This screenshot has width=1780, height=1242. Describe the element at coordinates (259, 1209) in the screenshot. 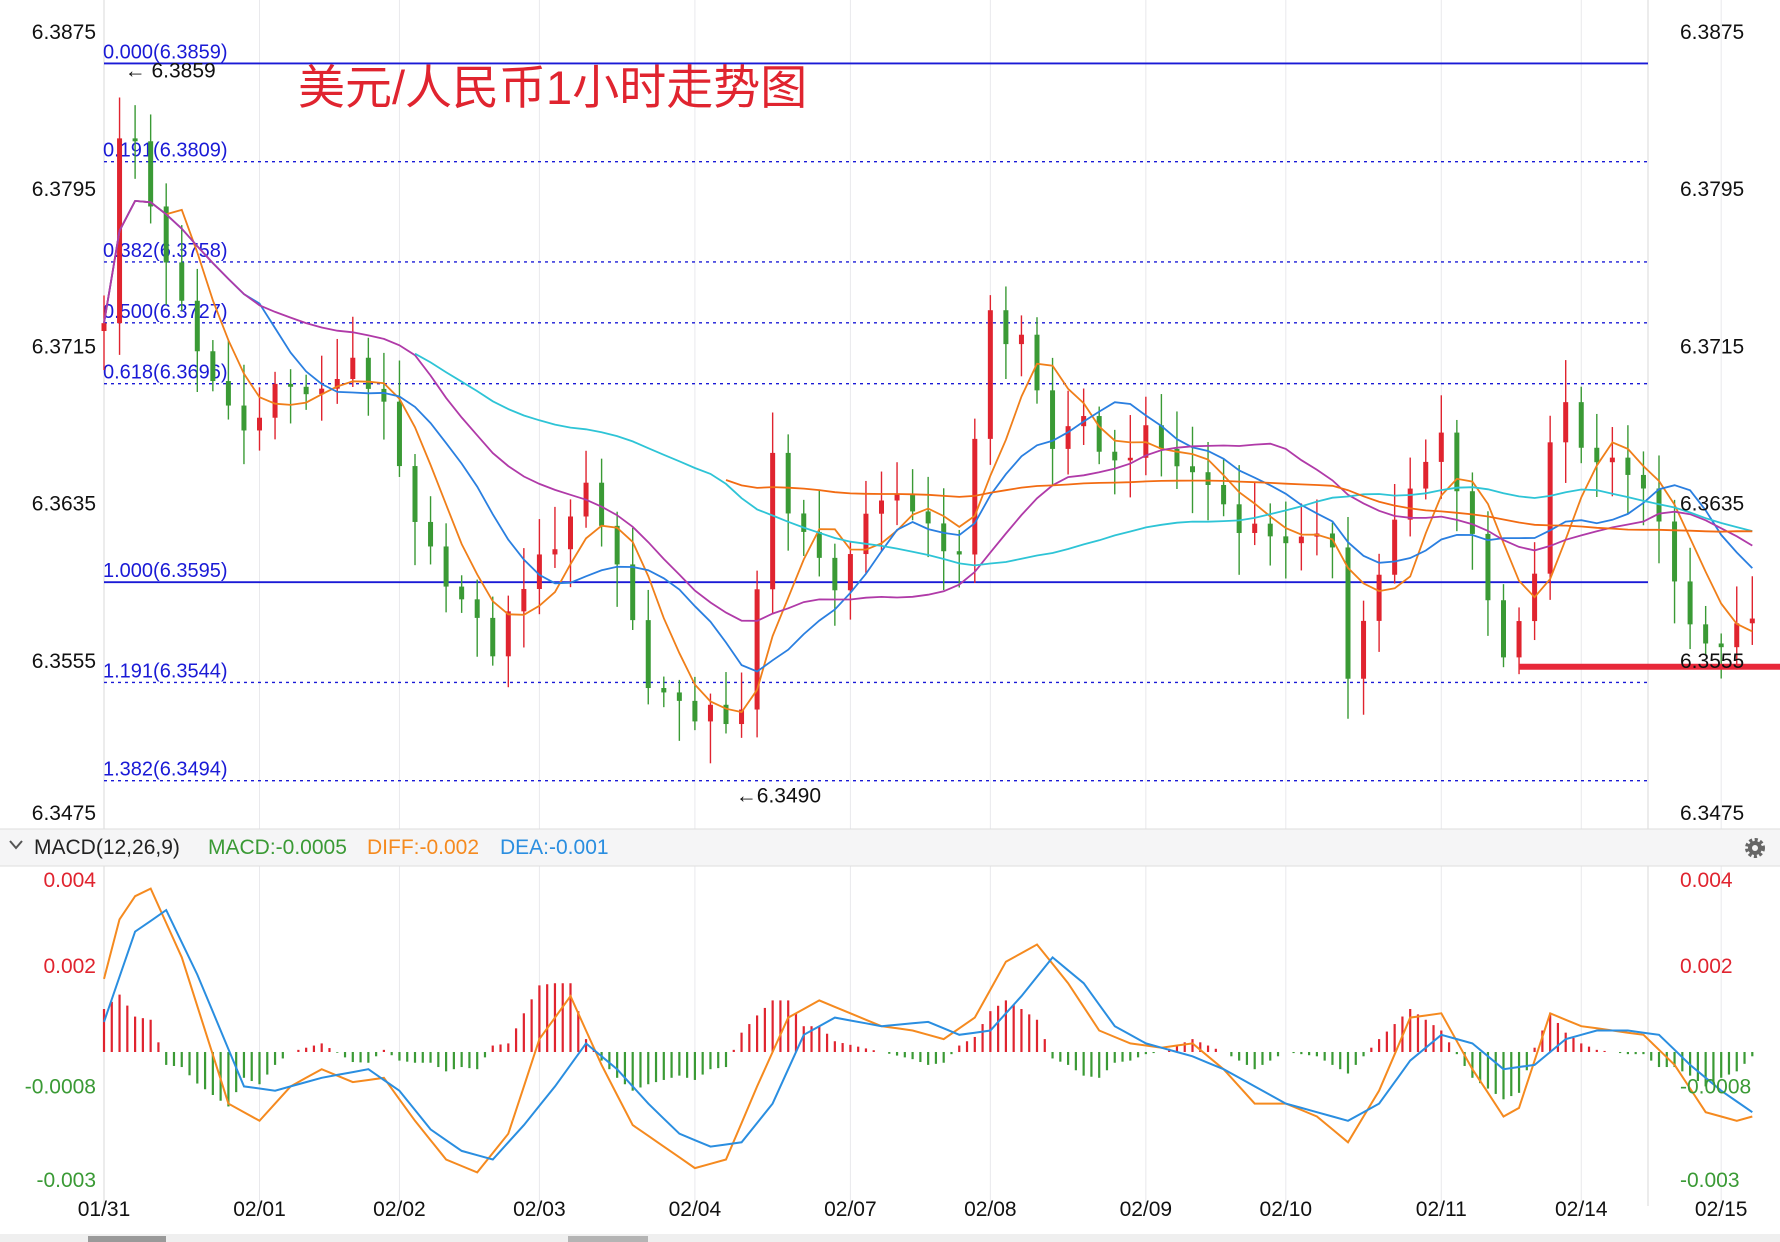

I see `time-tick-1: 02/01` at that location.